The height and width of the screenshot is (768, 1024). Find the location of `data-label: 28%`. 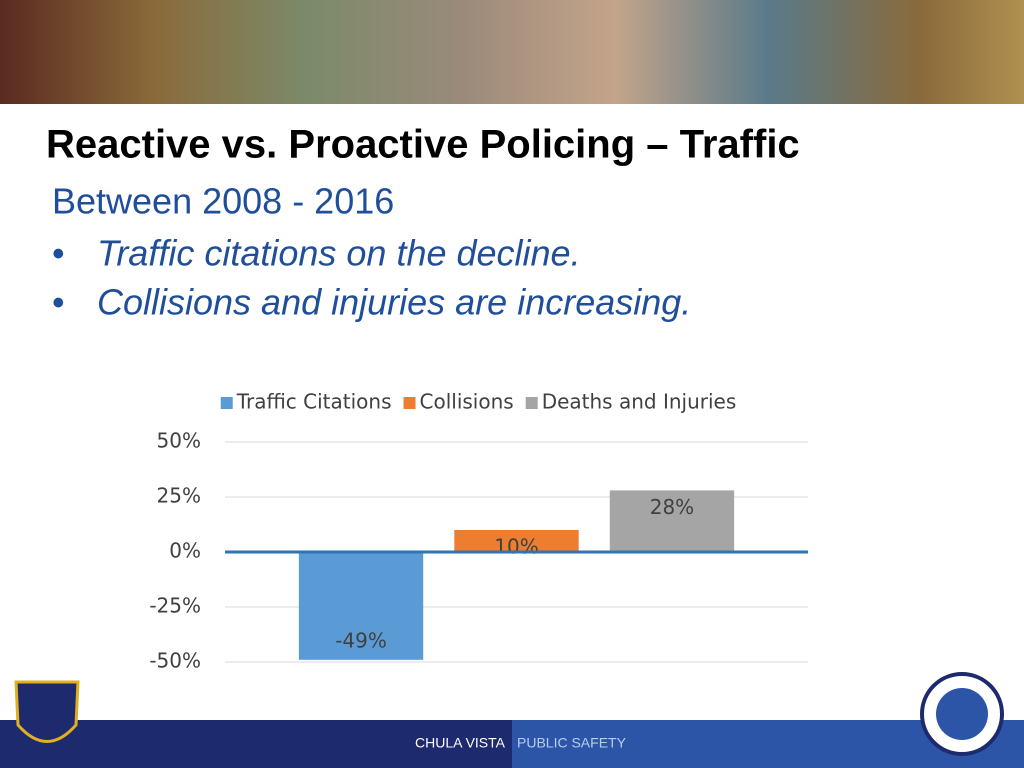

data-label: 28% is located at coordinates (672, 507).